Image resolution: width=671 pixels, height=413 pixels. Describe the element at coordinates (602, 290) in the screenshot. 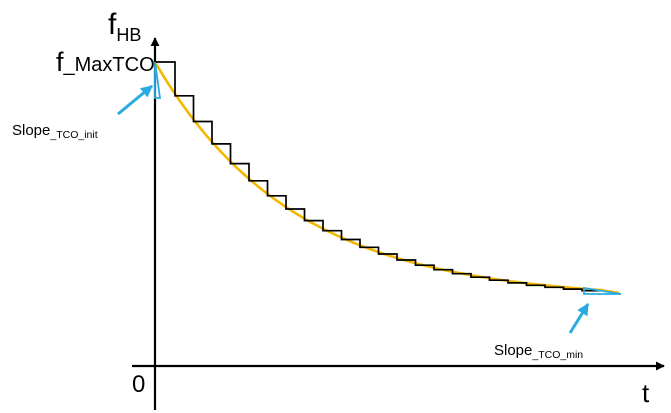

I see `slope-min-marker` at that location.